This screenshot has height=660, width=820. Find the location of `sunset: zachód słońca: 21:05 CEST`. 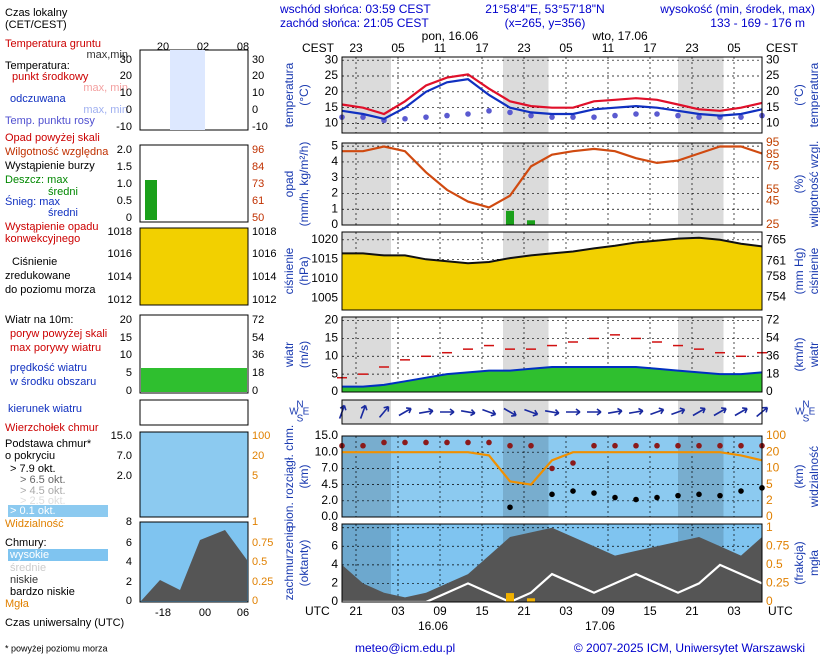

sunset: zachód słońca: 21:05 CEST is located at coordinates (354, 23).